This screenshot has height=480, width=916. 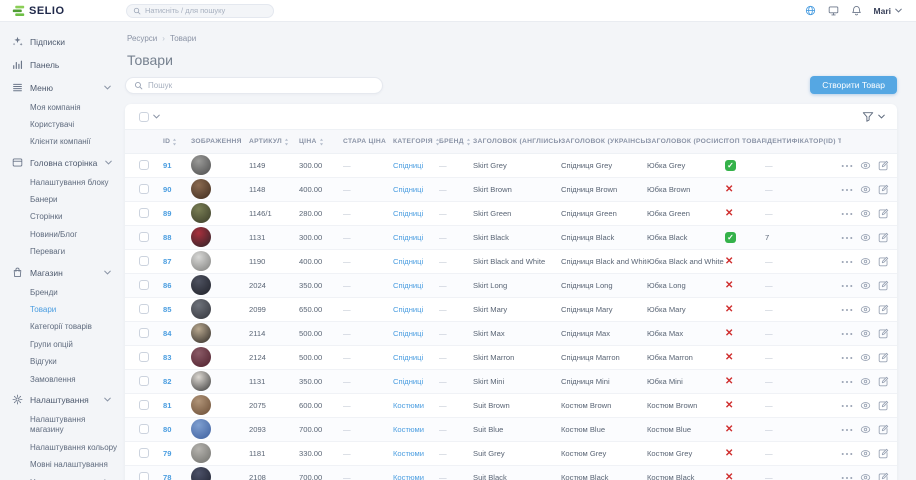 What do you see at coordinates (167, 261) in the screenshot?
I see `product-id-link: 87` at bounding box center [167, 261].